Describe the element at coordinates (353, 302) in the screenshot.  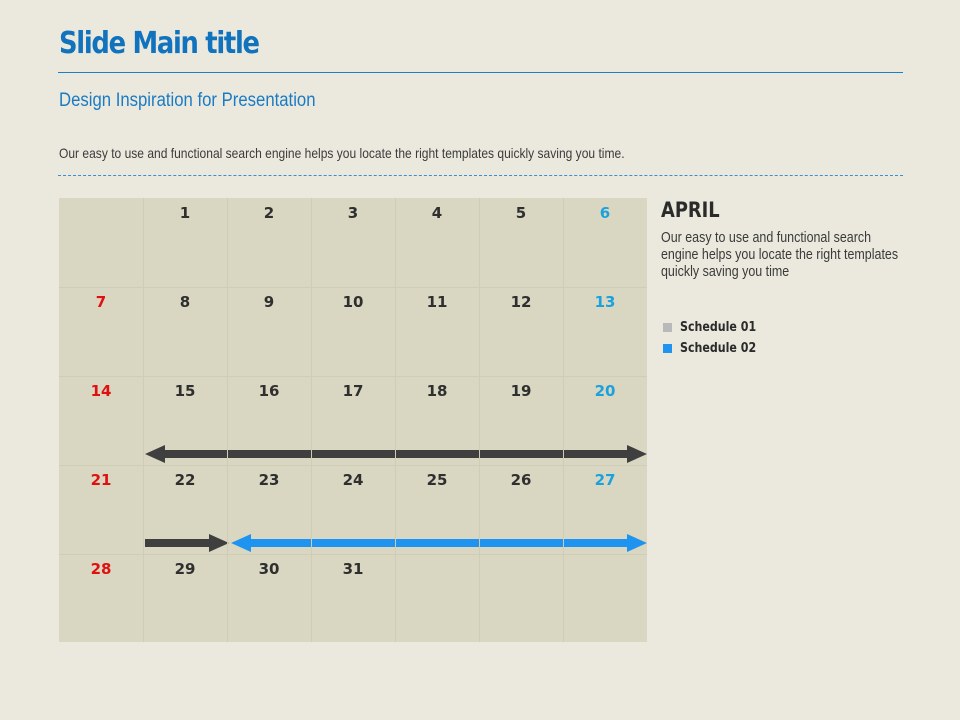
I see `calendar-day: 10` at that location.